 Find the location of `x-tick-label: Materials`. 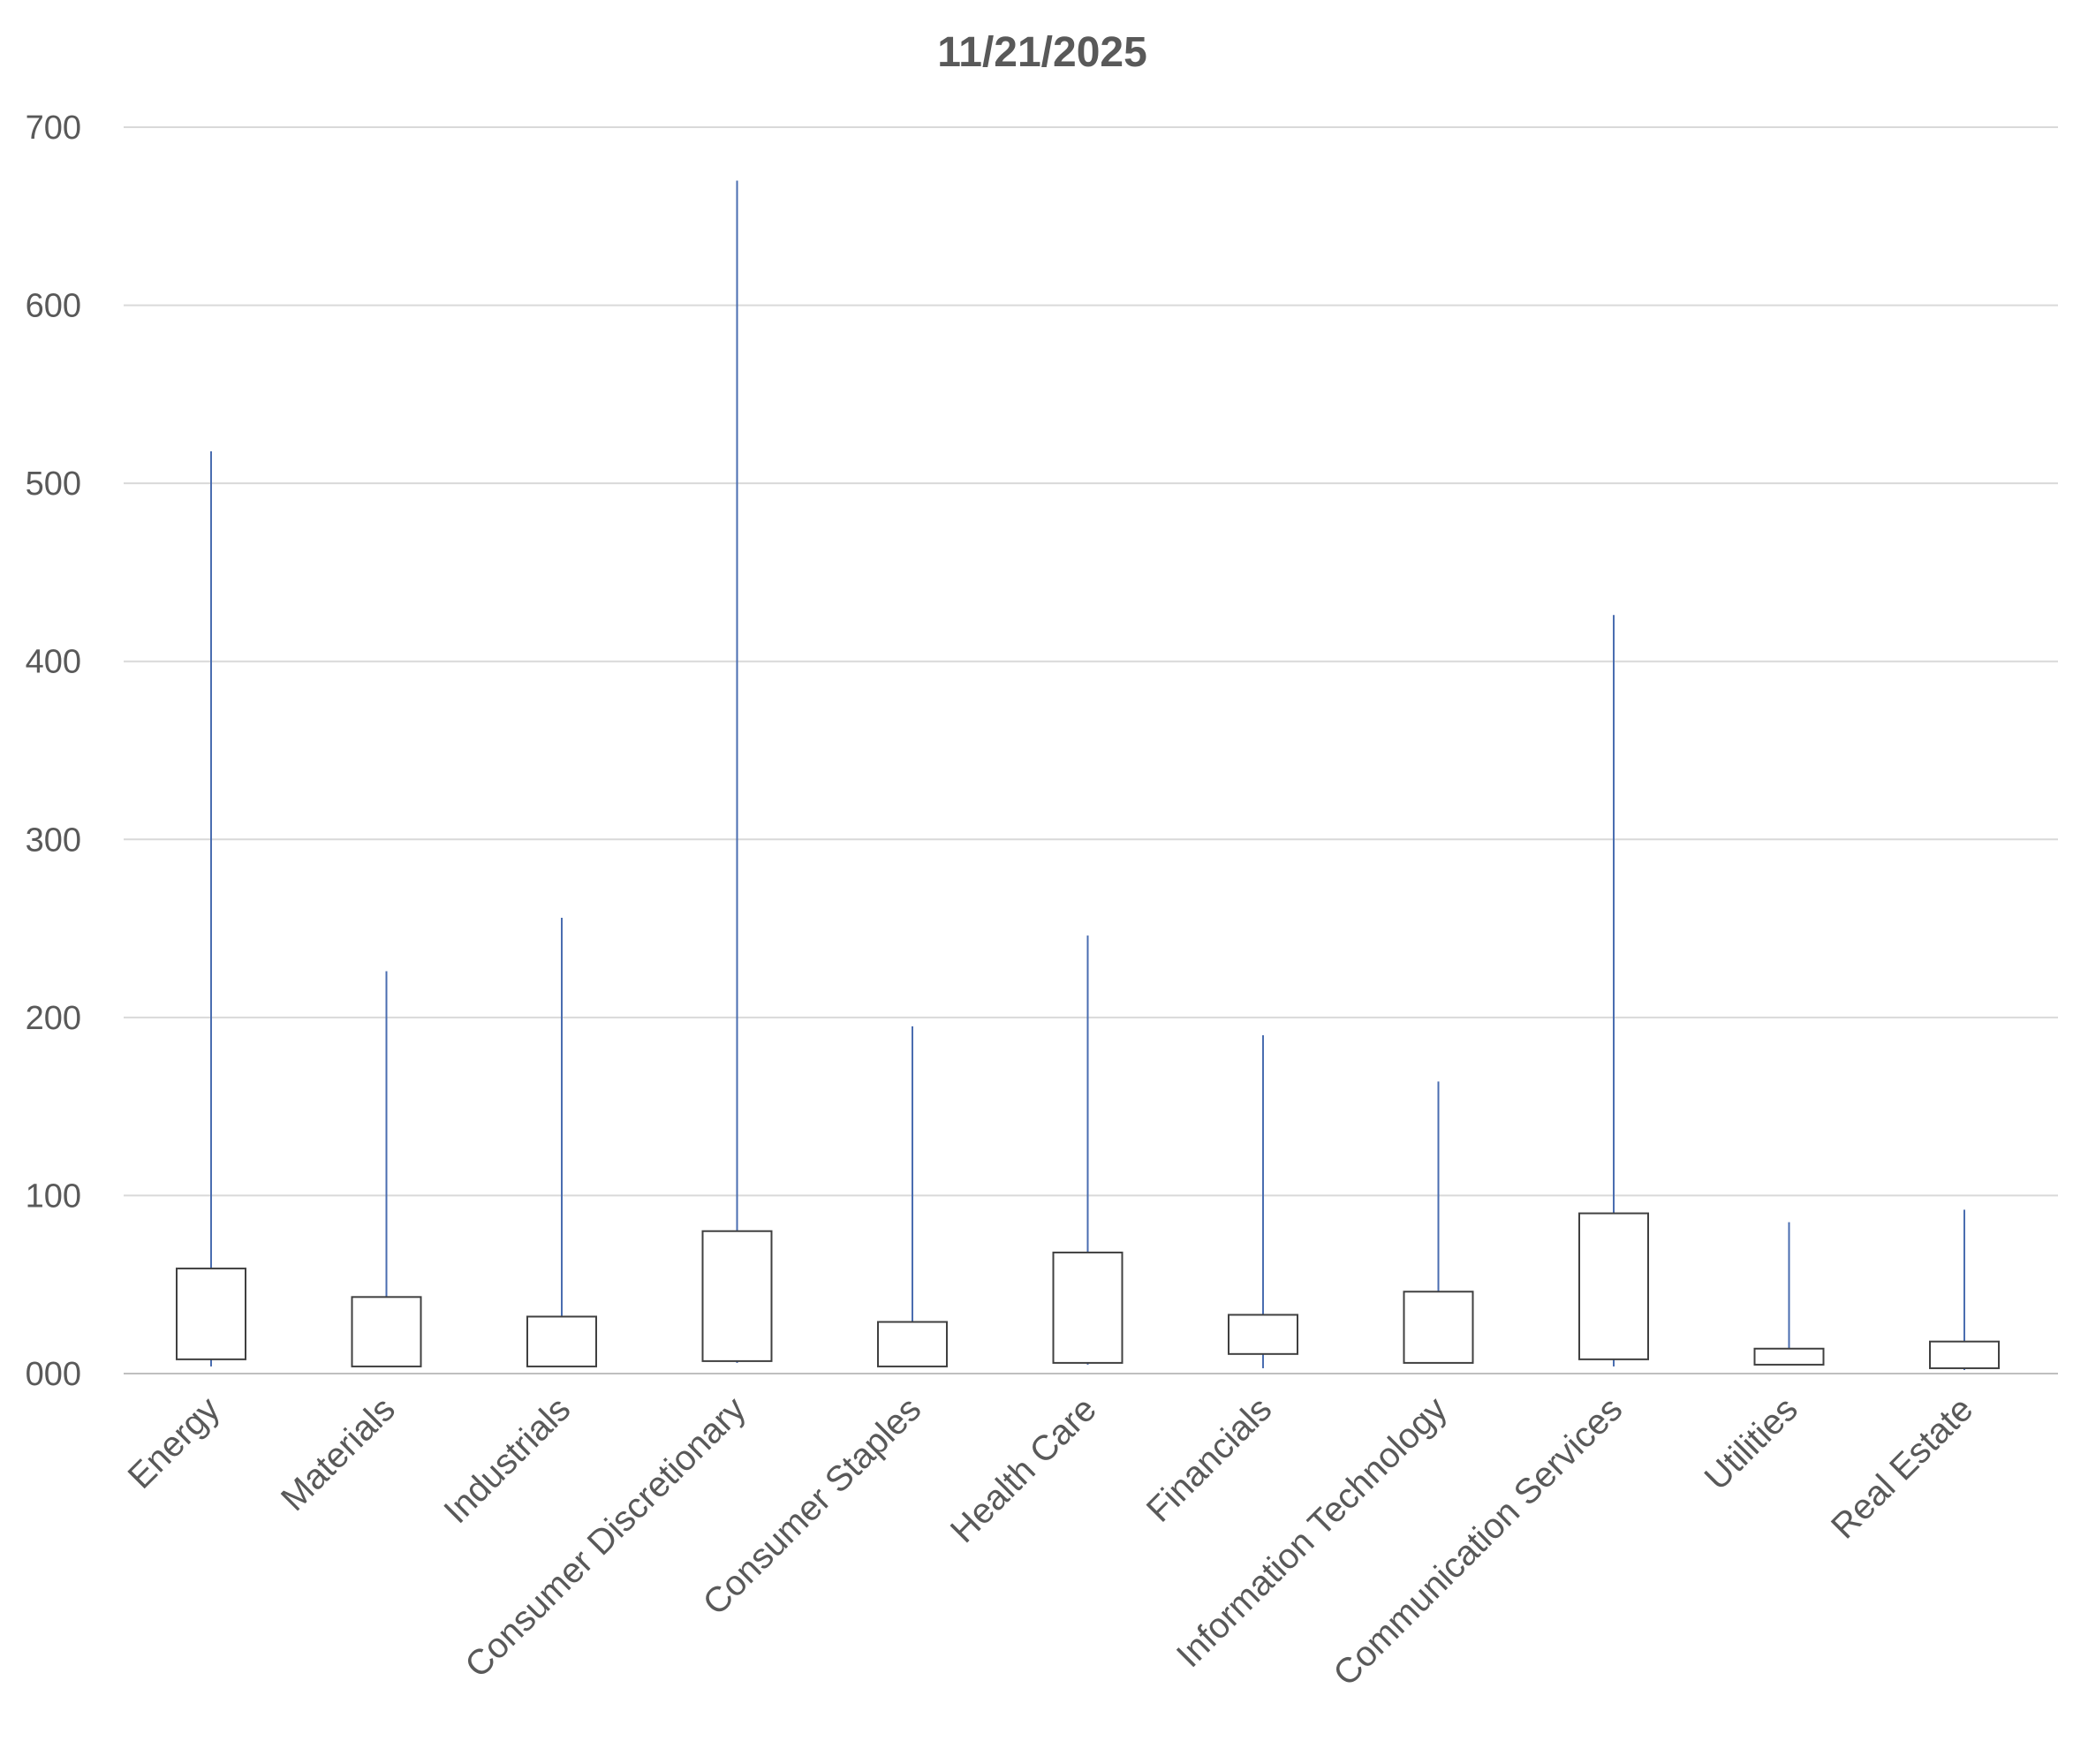

x-tick-label: Materials is located at coordinates (338, 1453).